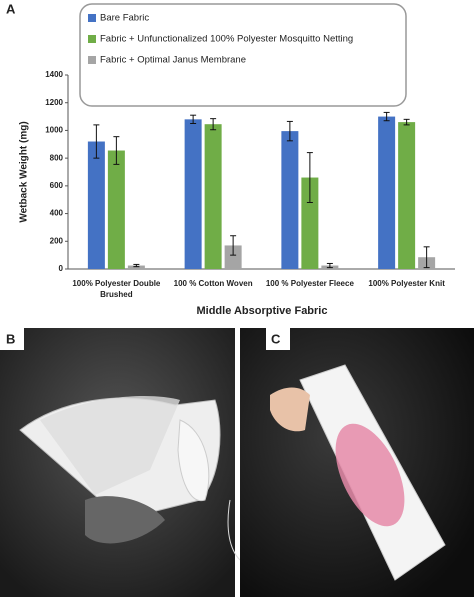 This screenshot has width=474, height=597. Describe the element at coordinates (54, 102) in the screenshot. I see `y-tick-label: 1200` at that location.